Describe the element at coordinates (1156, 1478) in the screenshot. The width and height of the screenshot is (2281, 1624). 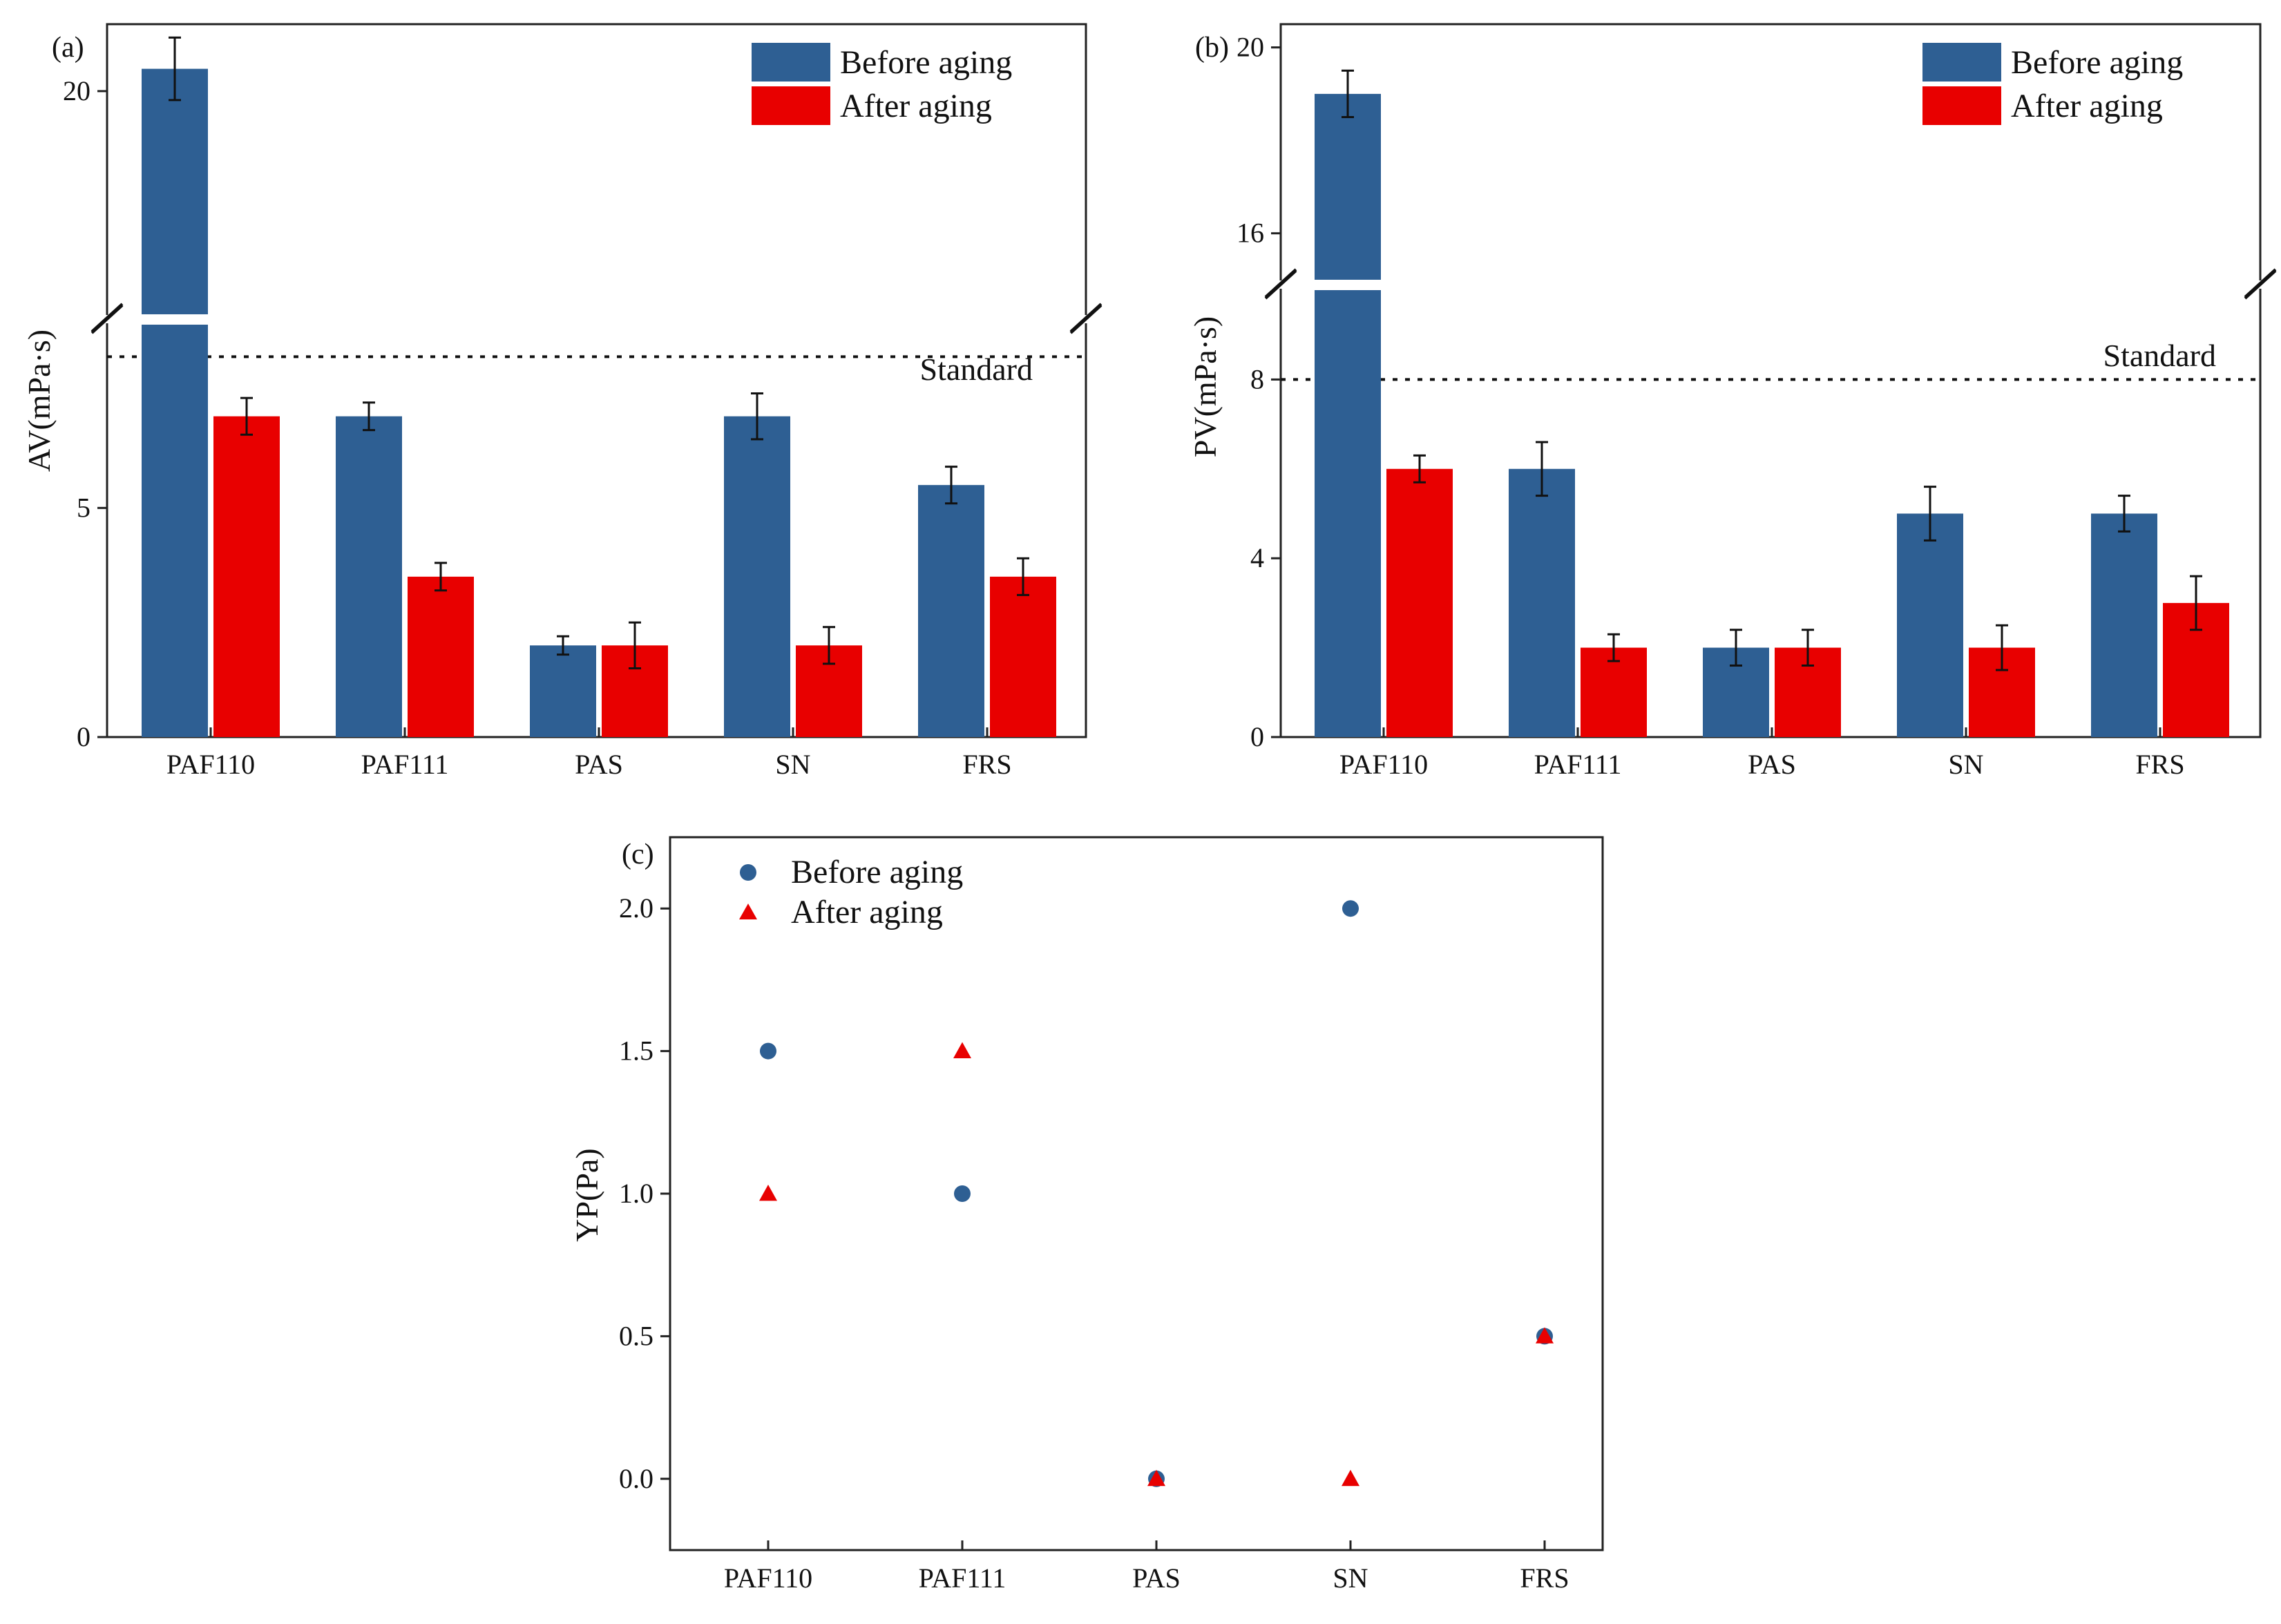
I see `point-after-pas` at that location.